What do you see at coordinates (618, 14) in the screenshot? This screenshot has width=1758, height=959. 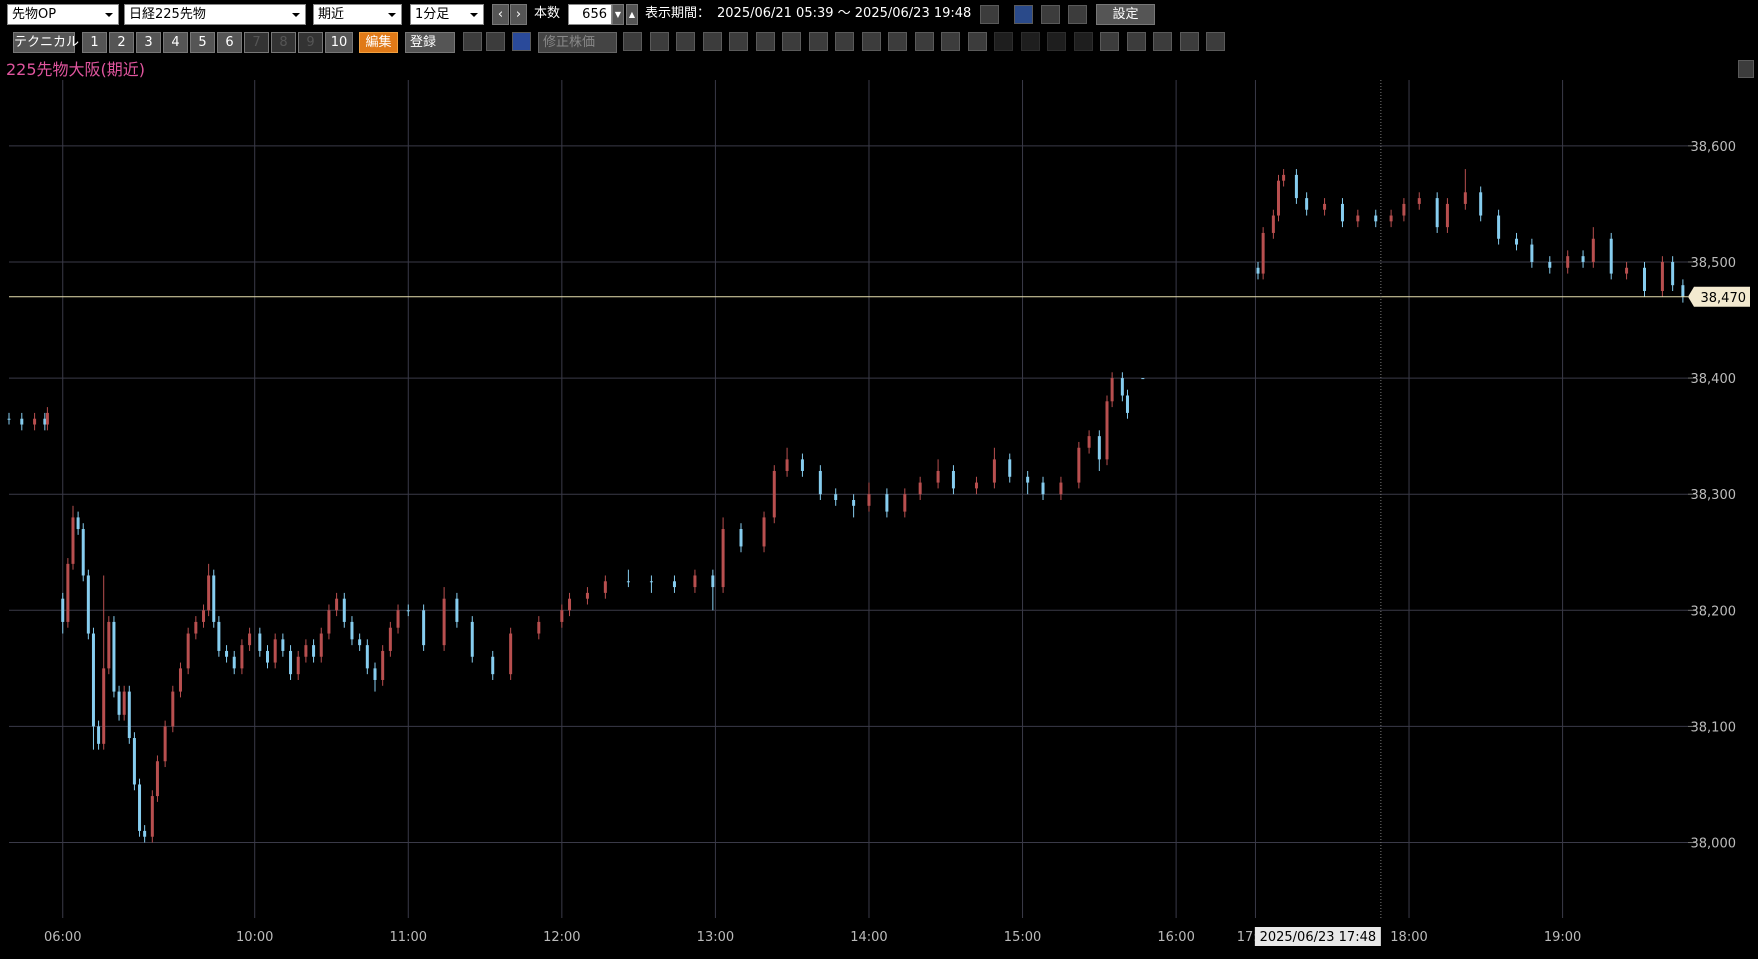 I see `bar-count-dropdown: ▼` at bounding box center [618, 14].